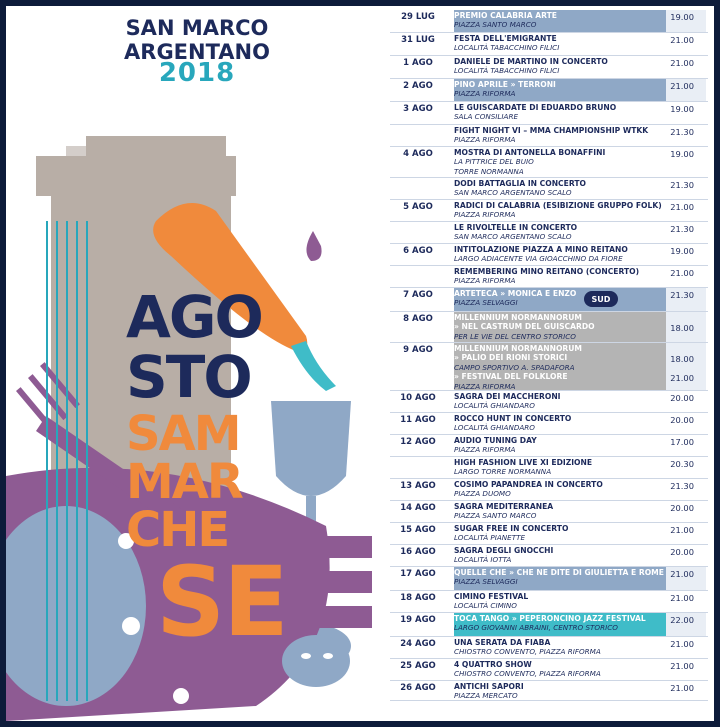  What do you see at coordinates (559, 89) in the screenshot?
I see `event-details: PINO APRILE » TERRONI PIAZZA RIFORMA` at bounding box center [559, 89].